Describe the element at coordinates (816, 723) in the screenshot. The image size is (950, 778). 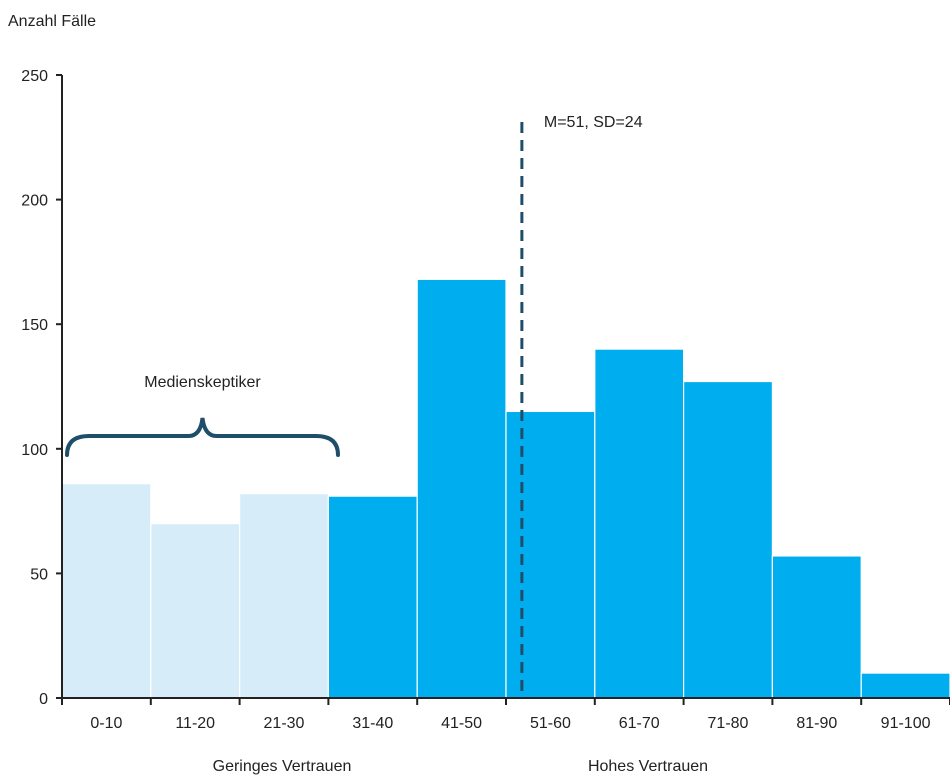
I see `x-tick-label: 81-90` at that location.